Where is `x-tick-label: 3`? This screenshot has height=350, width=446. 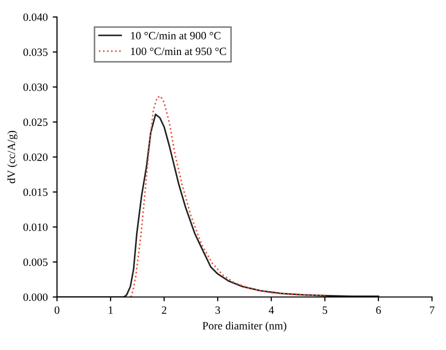 x-tick-label: 3 is located at coordinates (217, 310).